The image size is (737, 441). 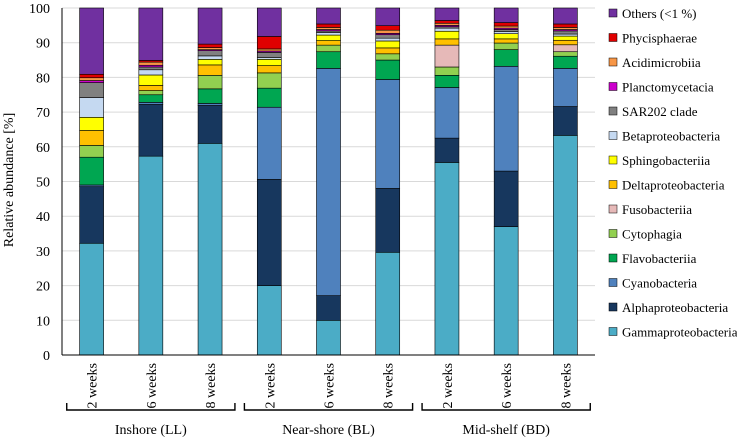 What do you see at coordinates (666, 160) in the screenshot?
I see `legend-label: Sphingobacteriia` at bounding box center [666, 160].